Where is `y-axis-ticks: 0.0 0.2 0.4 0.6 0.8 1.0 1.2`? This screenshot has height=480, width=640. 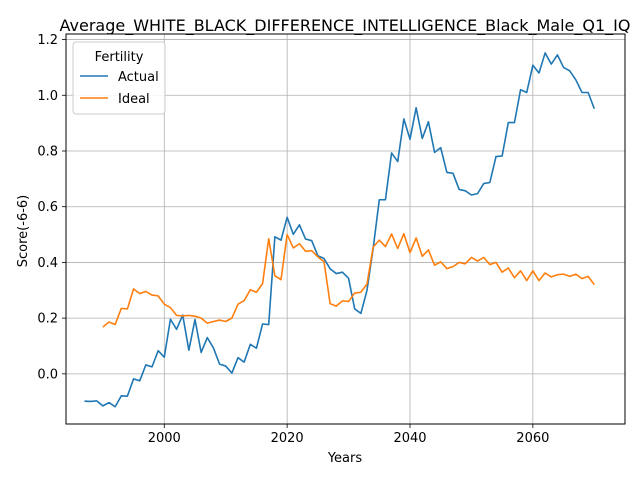
y-axis-ticks: 0.0 0.2 0.4 0.6 0.8 1.0 1.2 is located at coordinates (51, 207).